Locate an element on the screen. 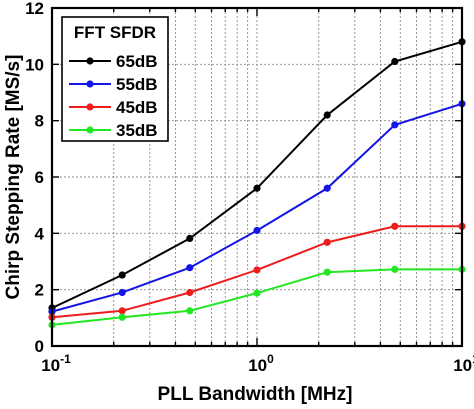 The width and height of the screenshot is (474, 409). legend-items: 65dB 55dB 45dB 35dB is located at coordinates (113, 96).